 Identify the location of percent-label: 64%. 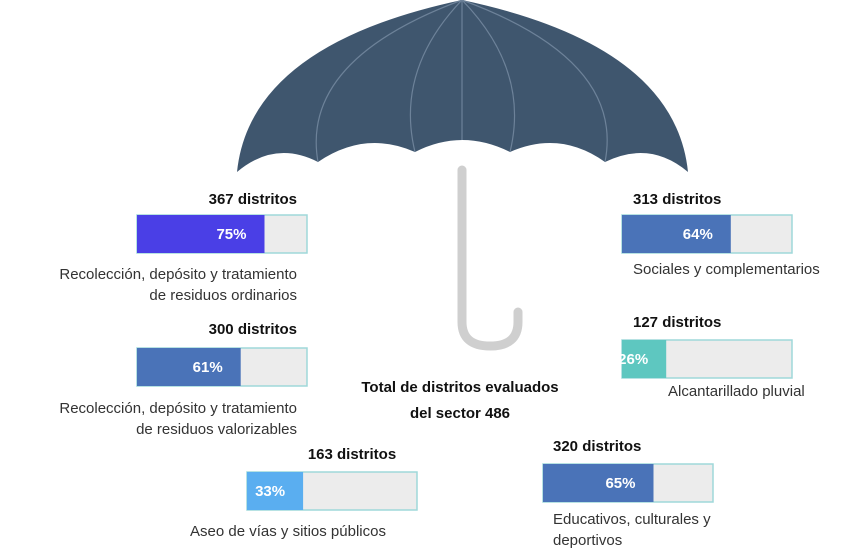
(698, 234).